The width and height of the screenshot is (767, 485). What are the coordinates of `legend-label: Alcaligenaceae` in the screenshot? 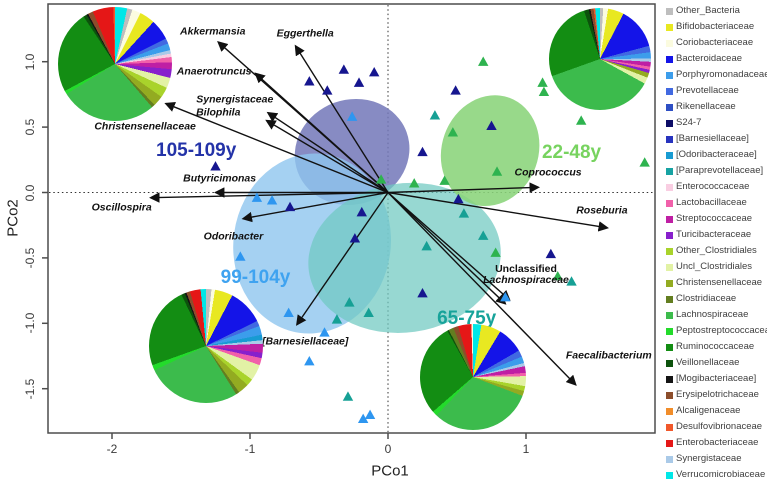 It's located at (708, 410).